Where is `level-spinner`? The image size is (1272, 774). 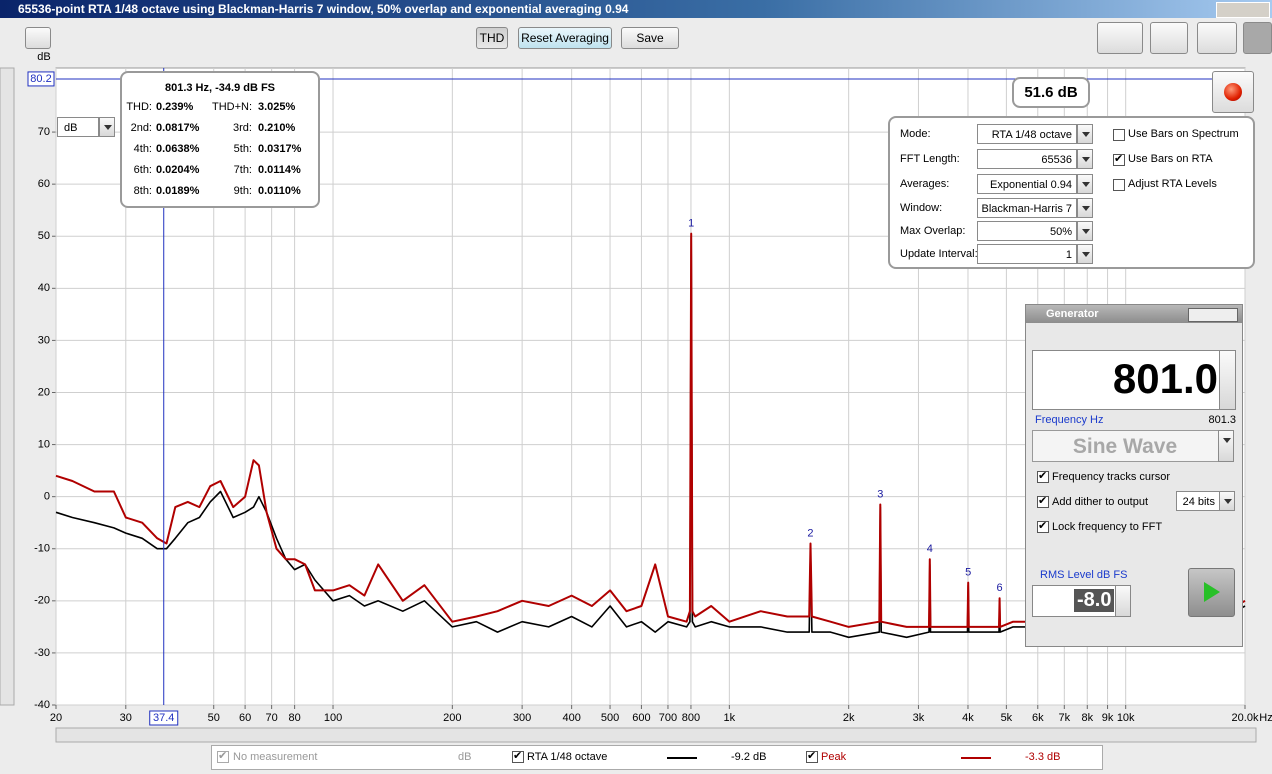
level-spinner is located at coordinates (1123, 601).